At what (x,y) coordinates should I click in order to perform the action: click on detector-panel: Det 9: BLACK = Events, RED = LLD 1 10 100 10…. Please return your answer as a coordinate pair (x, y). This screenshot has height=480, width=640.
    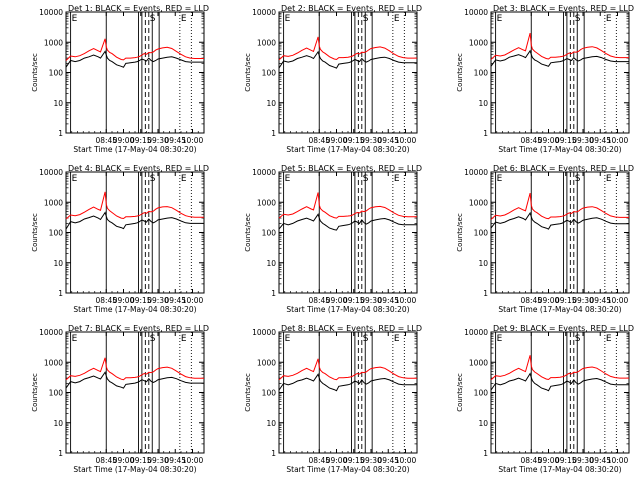
    Looking at the image, I should click on (545, 399).